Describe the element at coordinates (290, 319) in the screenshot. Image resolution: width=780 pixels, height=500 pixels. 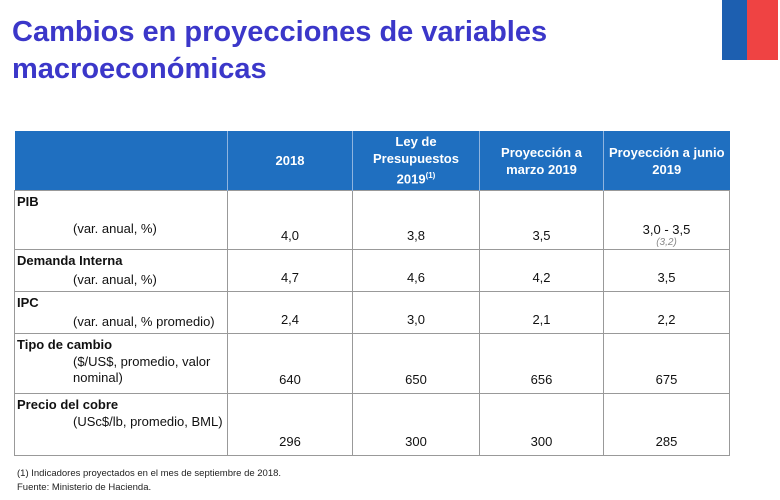
I see `value: 2,4` at that location.